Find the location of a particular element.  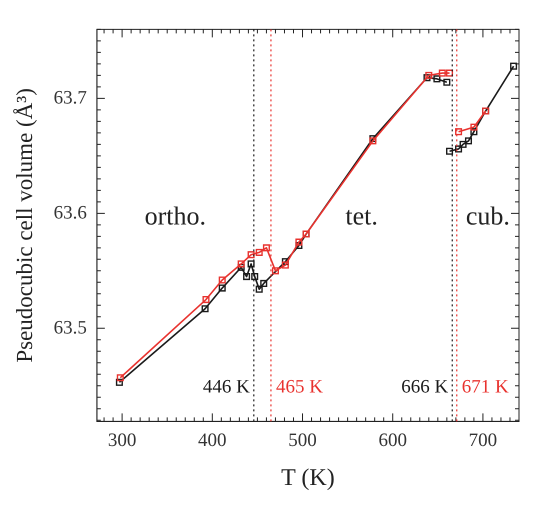

x-tick-label: 700 is located at coordinates (483, 440).